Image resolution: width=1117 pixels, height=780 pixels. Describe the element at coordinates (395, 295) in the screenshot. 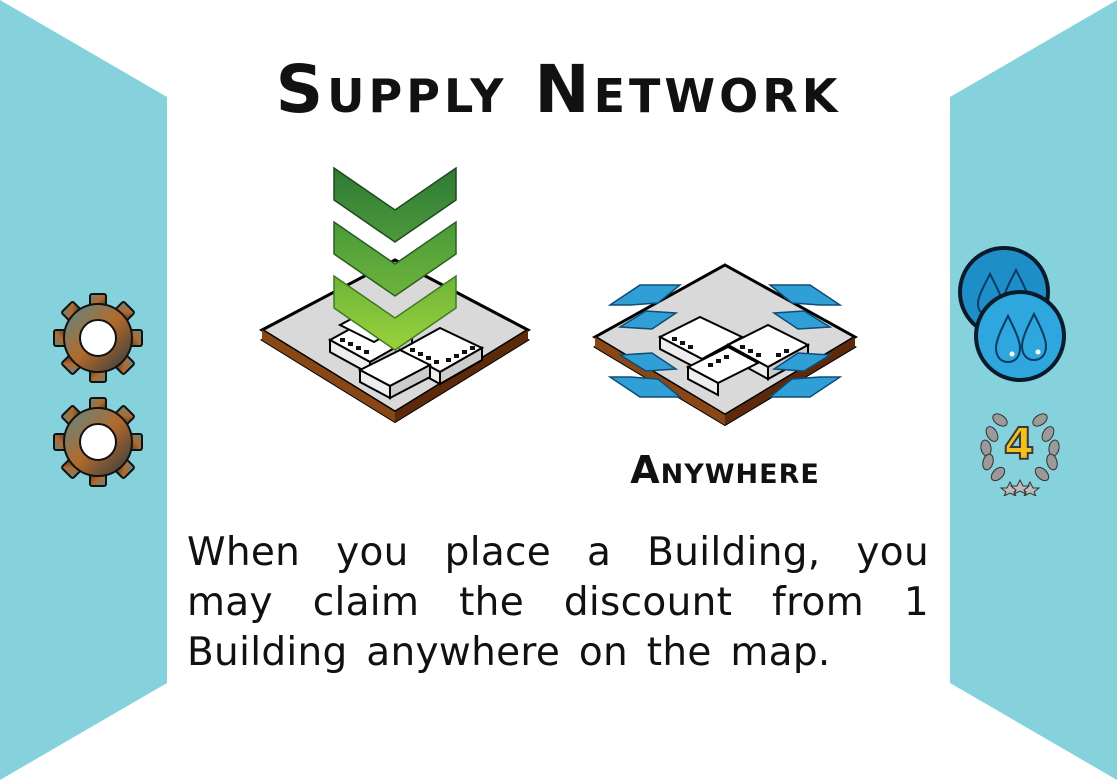

I see `building-tile-with-arrows-icon` at that location.